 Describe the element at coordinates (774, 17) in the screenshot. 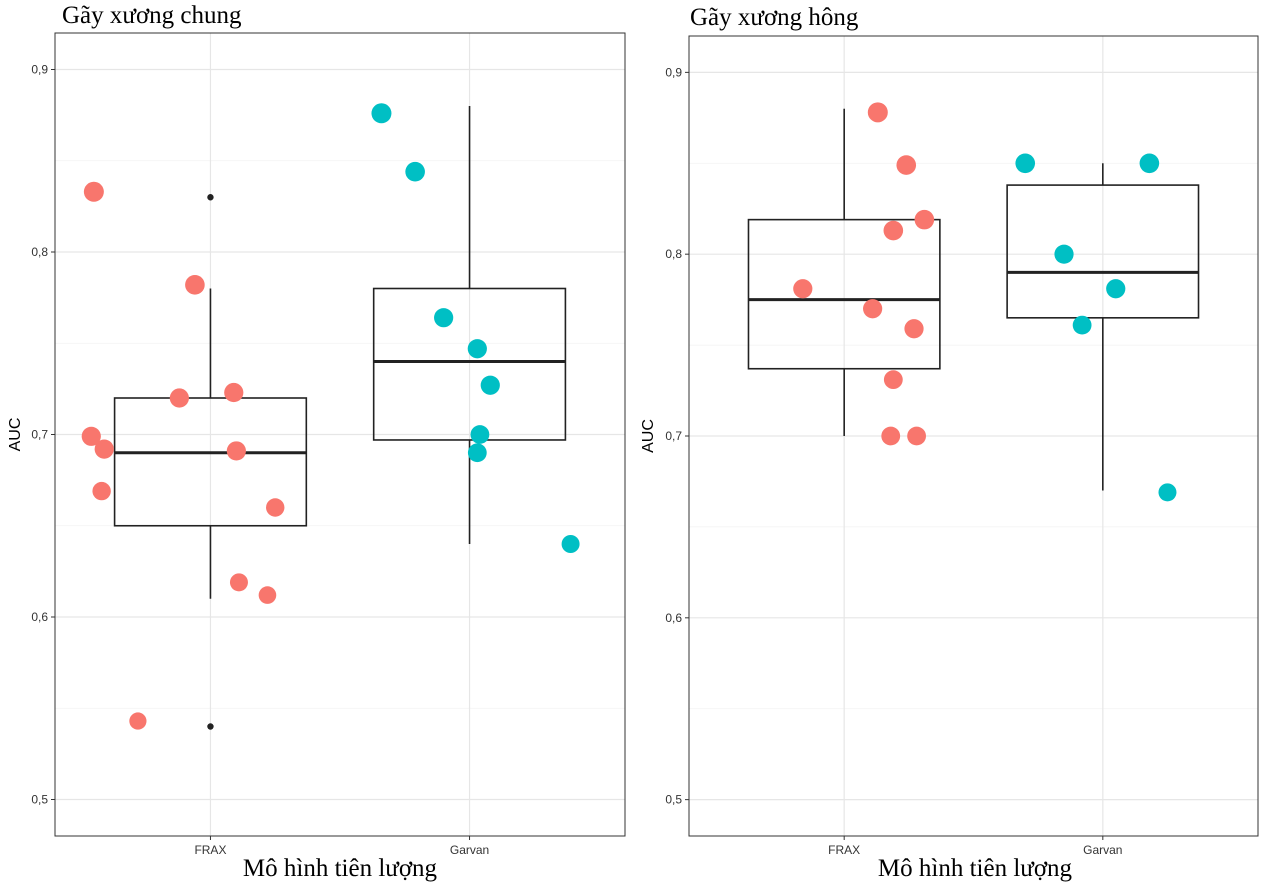

I see `panel-title: Gãy xương hông` at that location.